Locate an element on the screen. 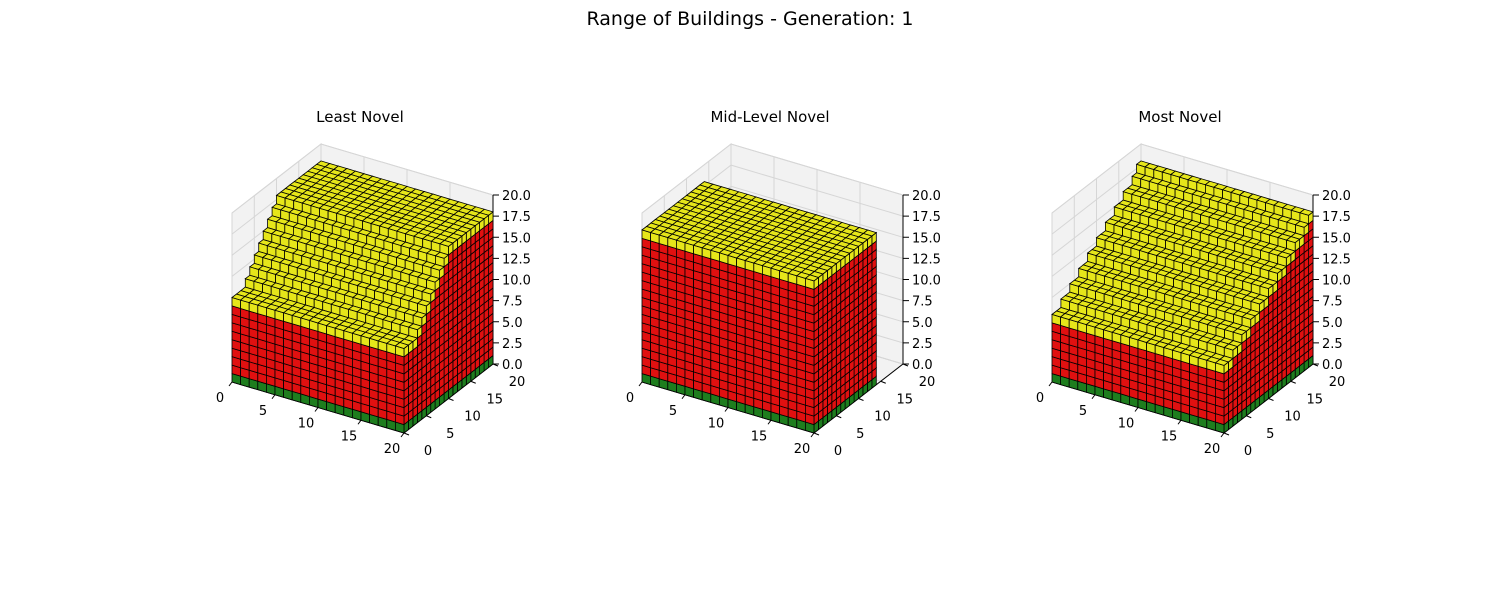  figure-title: Range of Buildings - Generation: 1 is located at coordinates (750, 19).